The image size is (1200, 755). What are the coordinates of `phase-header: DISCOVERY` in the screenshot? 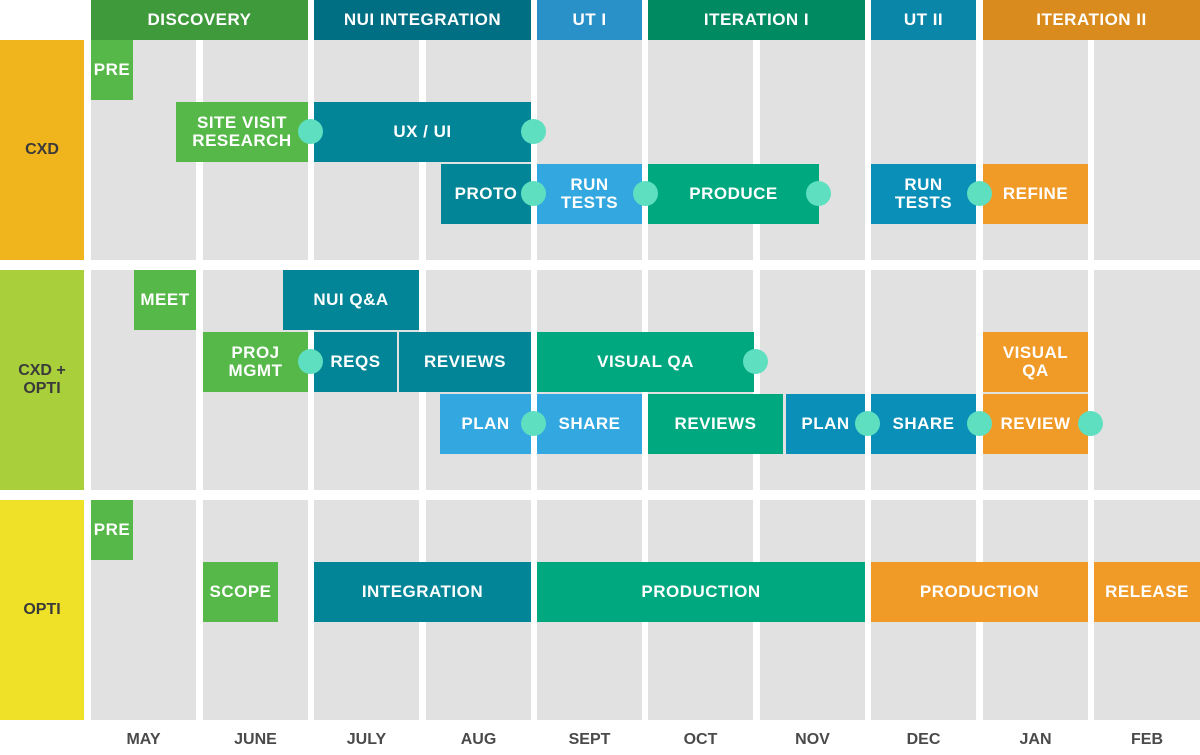 It's located at (199, 20).